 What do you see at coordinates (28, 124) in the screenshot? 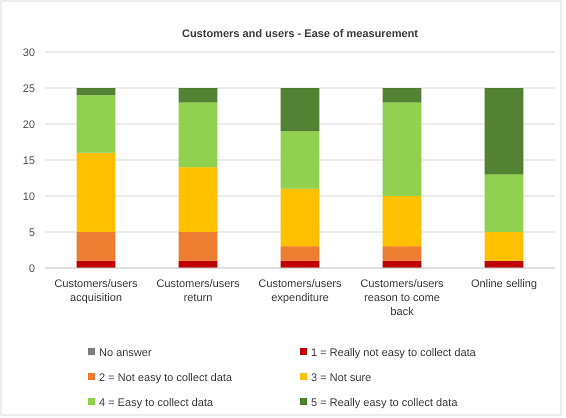
I see `y-tick-label: 20` at bounding box center [28, 124].